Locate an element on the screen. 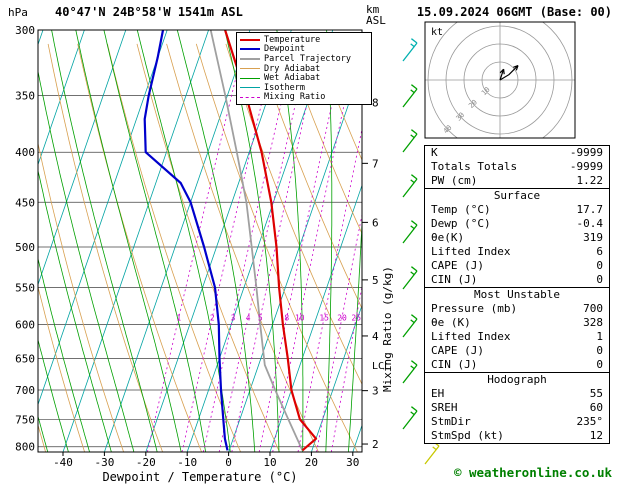 Image resolution: width=629 pixels, height=486 pixels. stat-value: 60 is located at coordinates (596, 407).